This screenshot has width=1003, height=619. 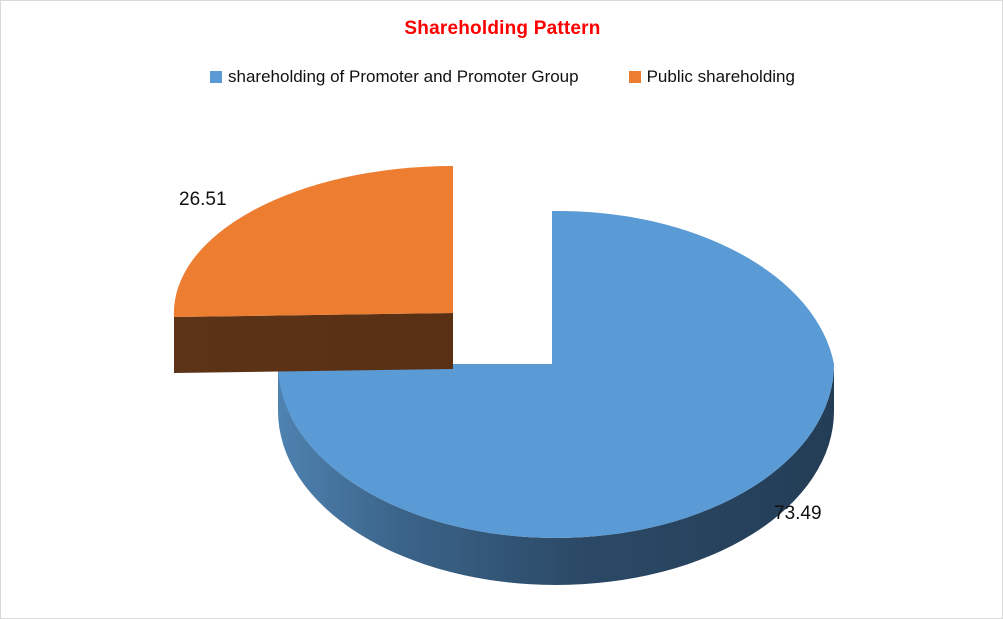 I want to click on legend-item-public: Public shareholding, so click(x=711, y=77).